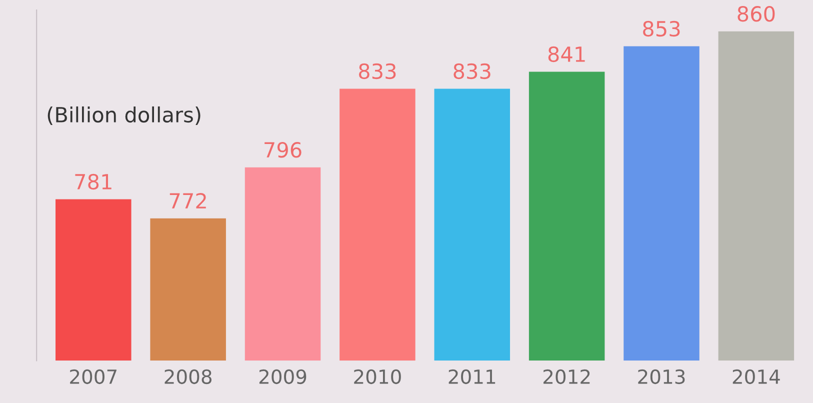 This screenshot has height=403, width=813. I want to click on data-label: 853, so click(661, 28).